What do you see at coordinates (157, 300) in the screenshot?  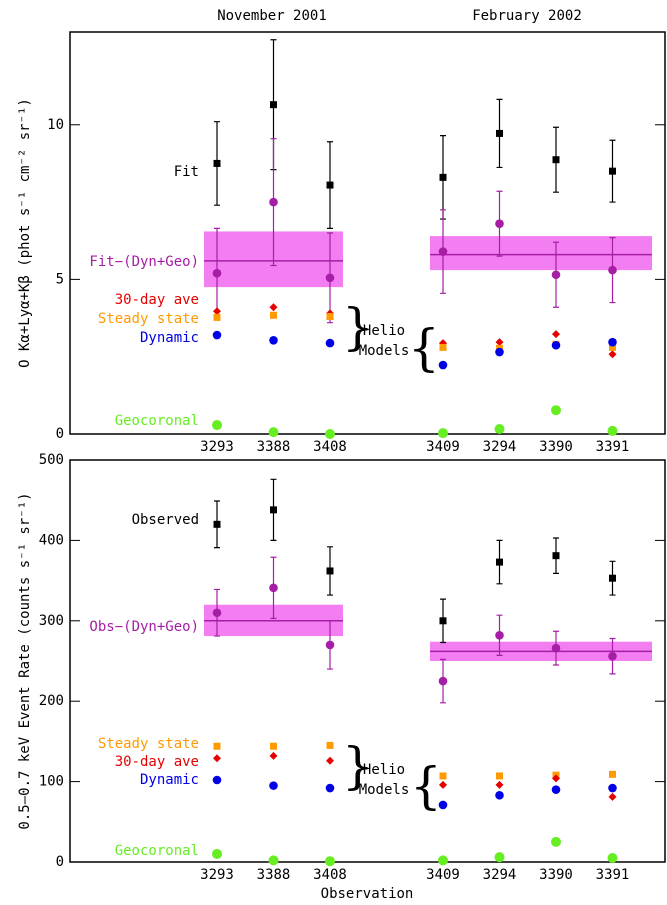 I see `series-label: 30-day ave` at bounding box center [157, 300].